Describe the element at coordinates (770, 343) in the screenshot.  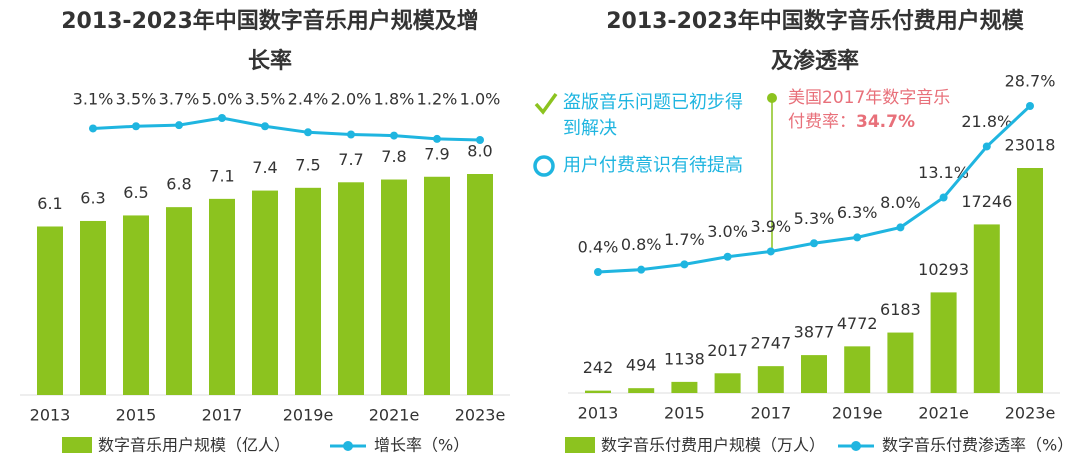
I see `bar-value-label: 2747` at that location.